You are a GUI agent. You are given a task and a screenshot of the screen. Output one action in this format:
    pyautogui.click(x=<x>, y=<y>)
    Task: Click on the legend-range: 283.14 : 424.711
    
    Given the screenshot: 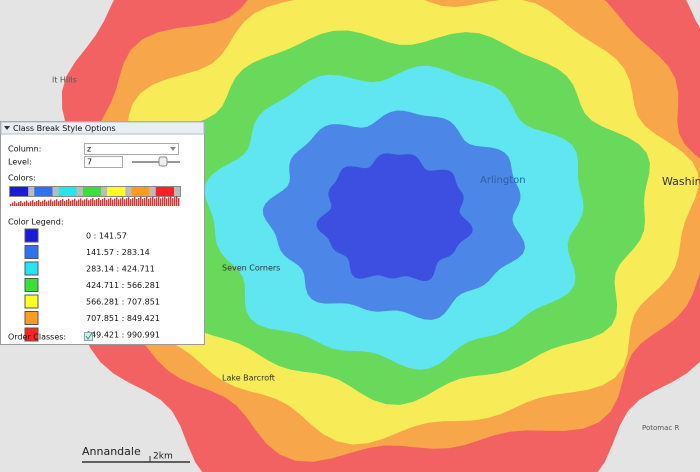 What is the action you would take?
    pyautogui.click(x=120, y=269)
    